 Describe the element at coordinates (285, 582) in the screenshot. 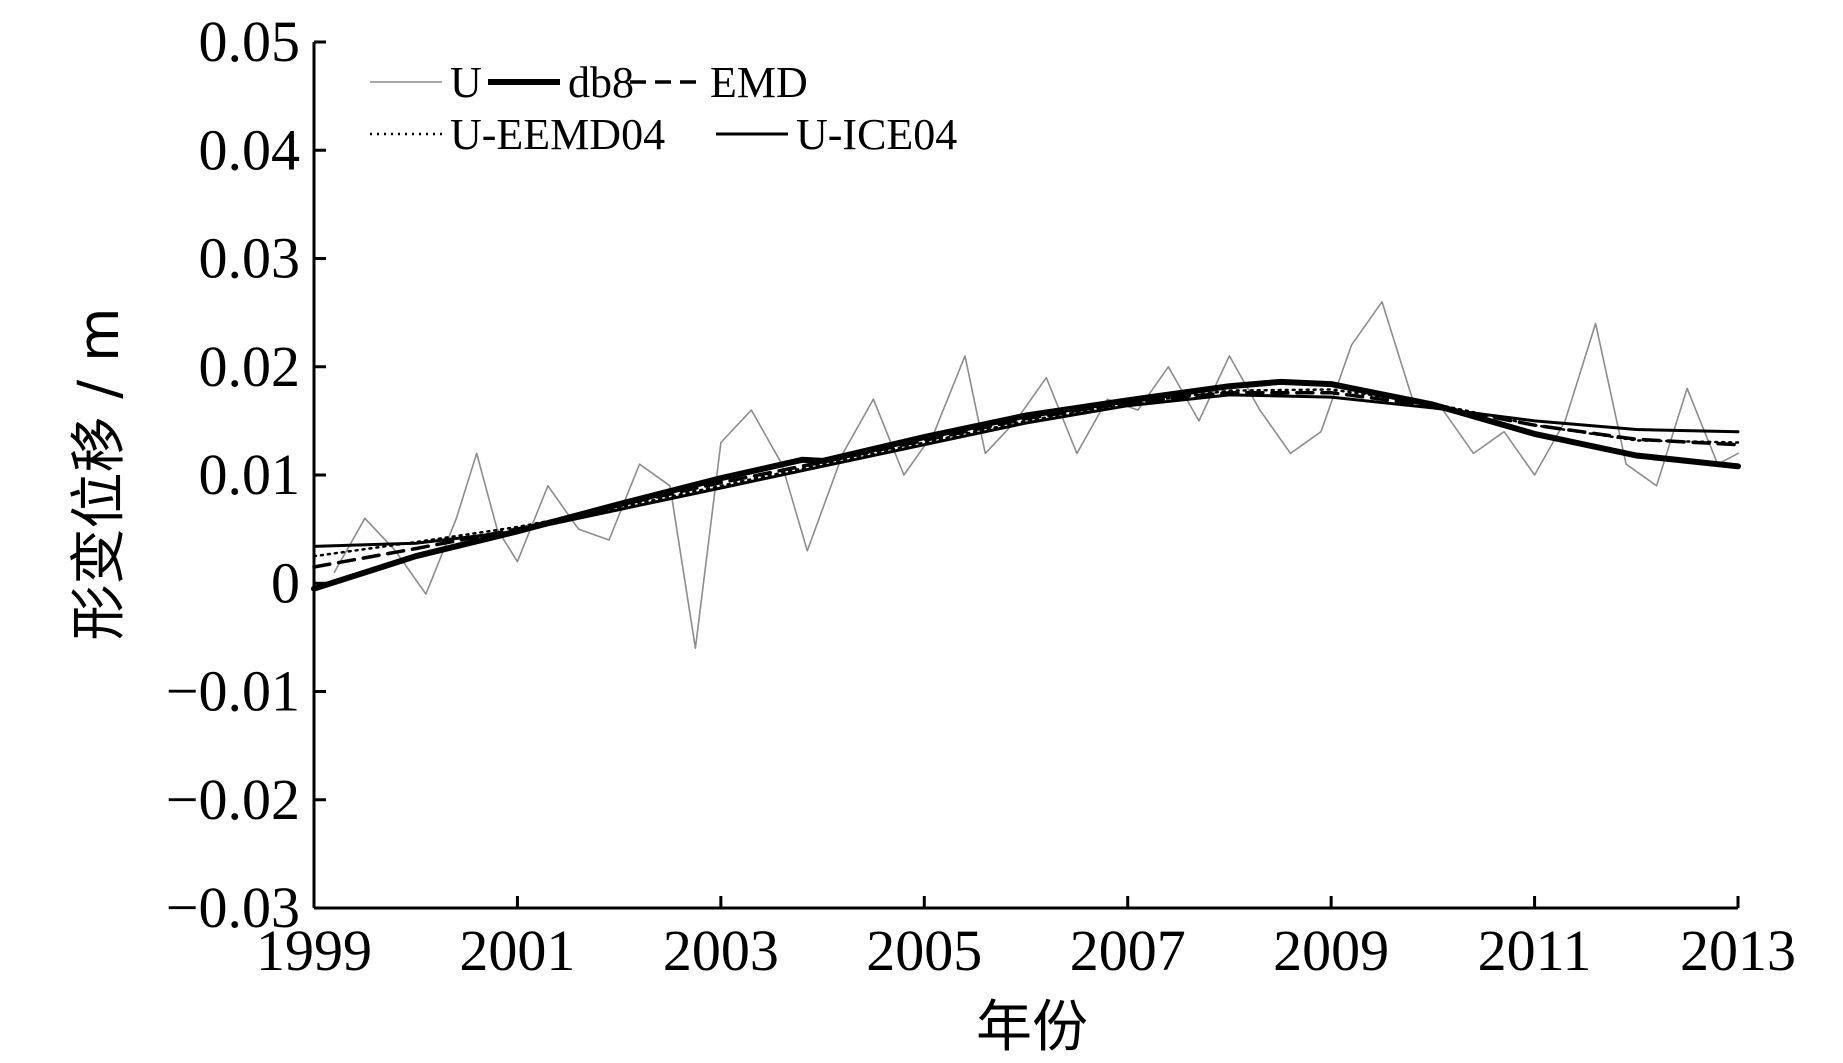

I see `y-tick-label: 0` at that location.